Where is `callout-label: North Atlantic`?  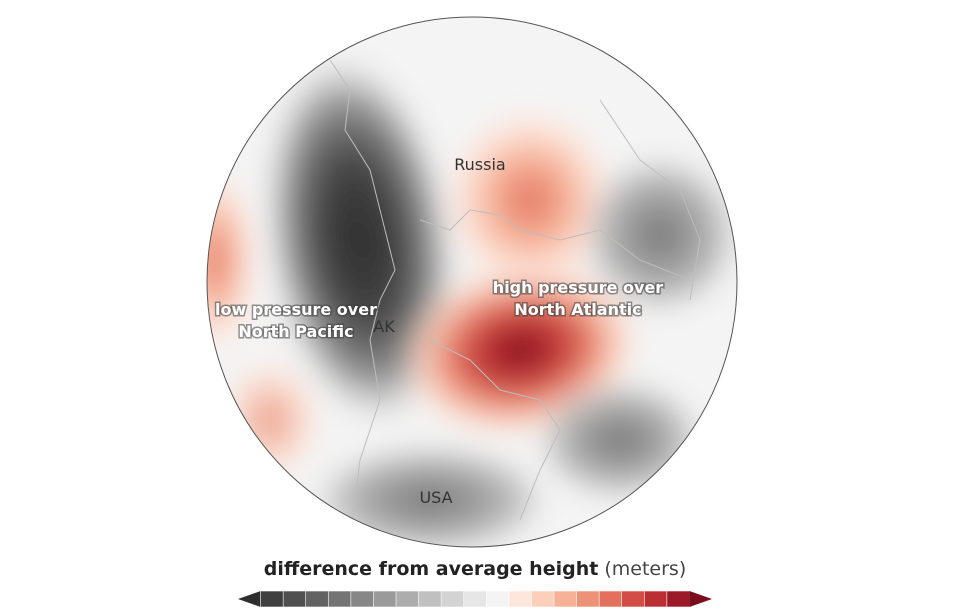 callout-label: North Atlantic is located at coordinates (577, 309).